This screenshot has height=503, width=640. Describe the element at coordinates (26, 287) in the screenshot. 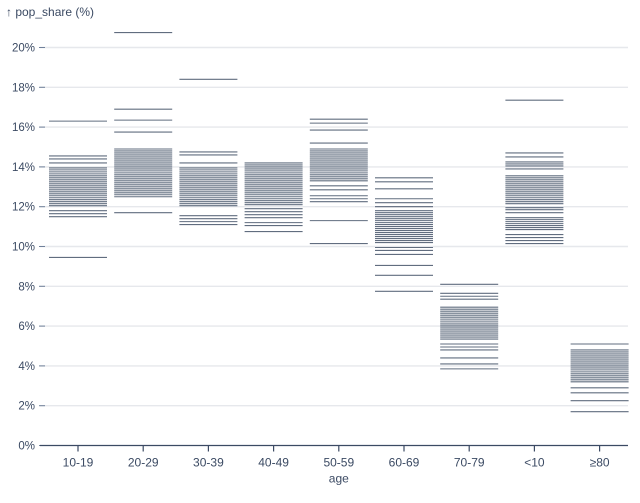

I see `y-tick-label: 8%` at that location.